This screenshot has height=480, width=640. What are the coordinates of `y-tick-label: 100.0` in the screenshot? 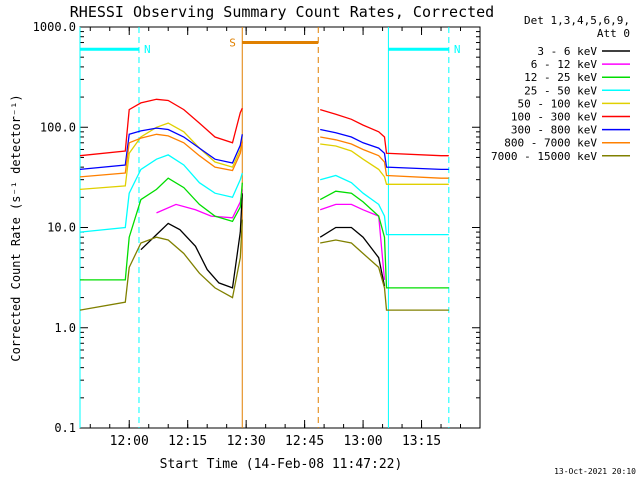 It's located at (58, 127).